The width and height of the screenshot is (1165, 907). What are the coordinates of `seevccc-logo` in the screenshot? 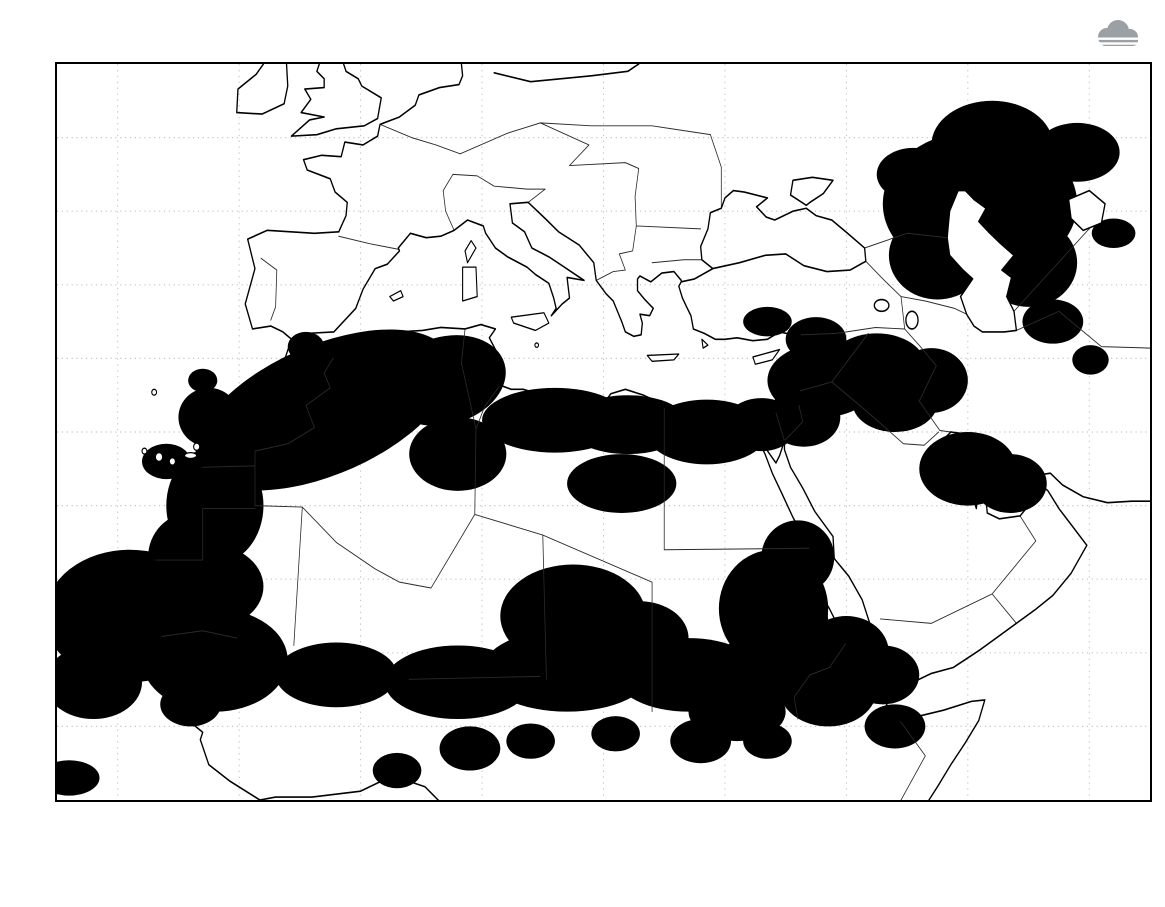 It's located at (1121, 36).